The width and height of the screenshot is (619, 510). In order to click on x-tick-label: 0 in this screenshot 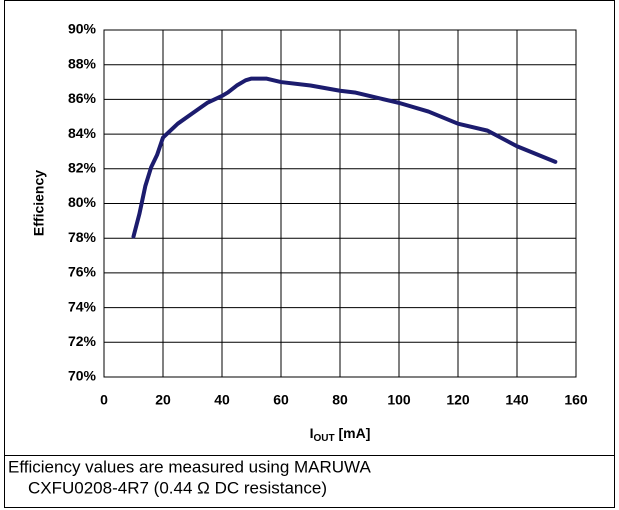, I will do `click(104, 400)`.